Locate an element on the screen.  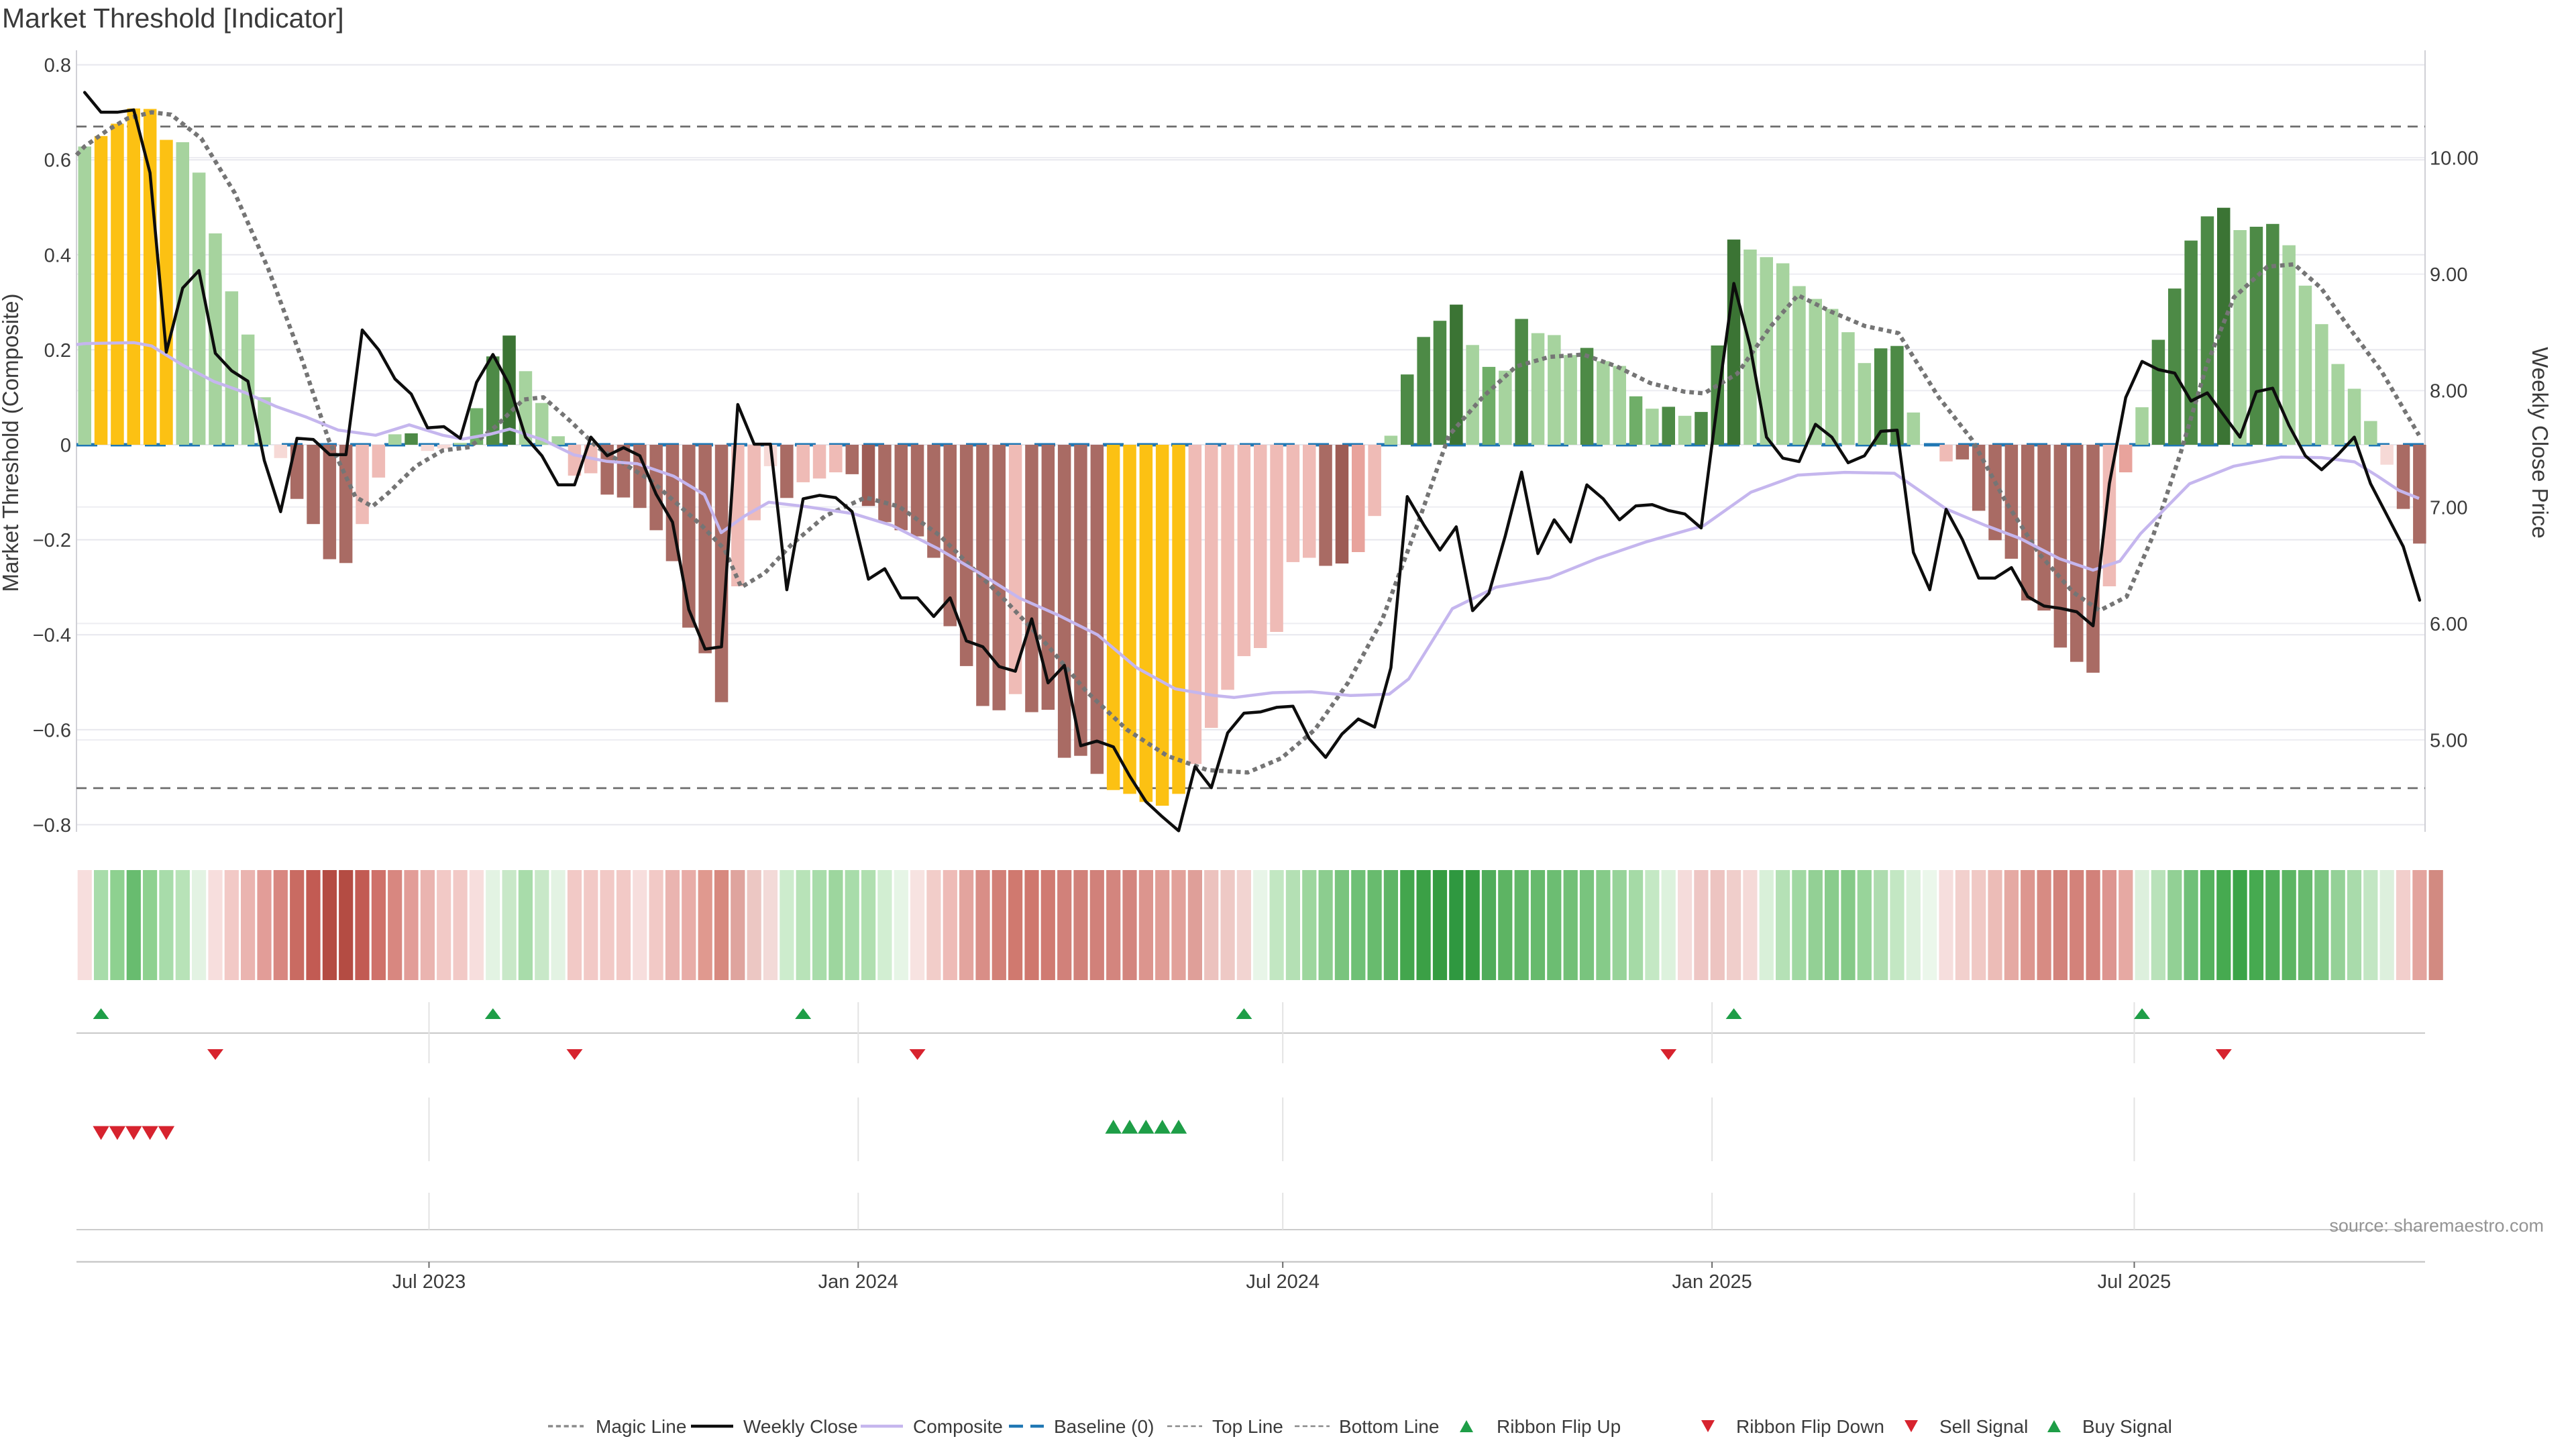
svg-text: Jan 2025 is located at coordinates (1712, 1282).